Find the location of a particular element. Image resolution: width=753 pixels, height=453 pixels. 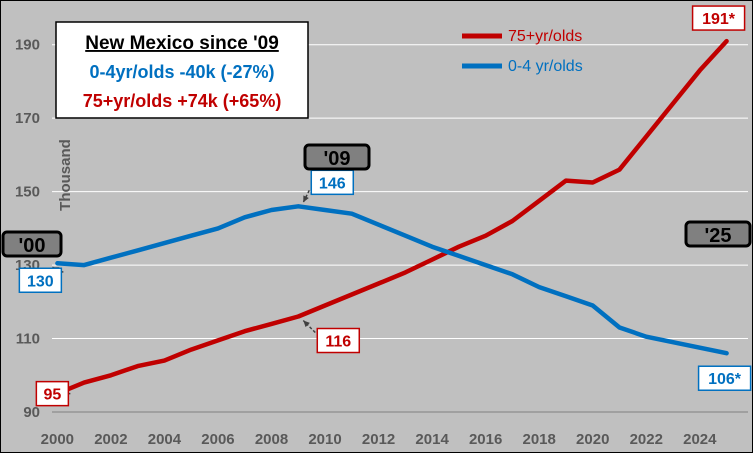

annotation-arrow is located at coordinates (309, 326).